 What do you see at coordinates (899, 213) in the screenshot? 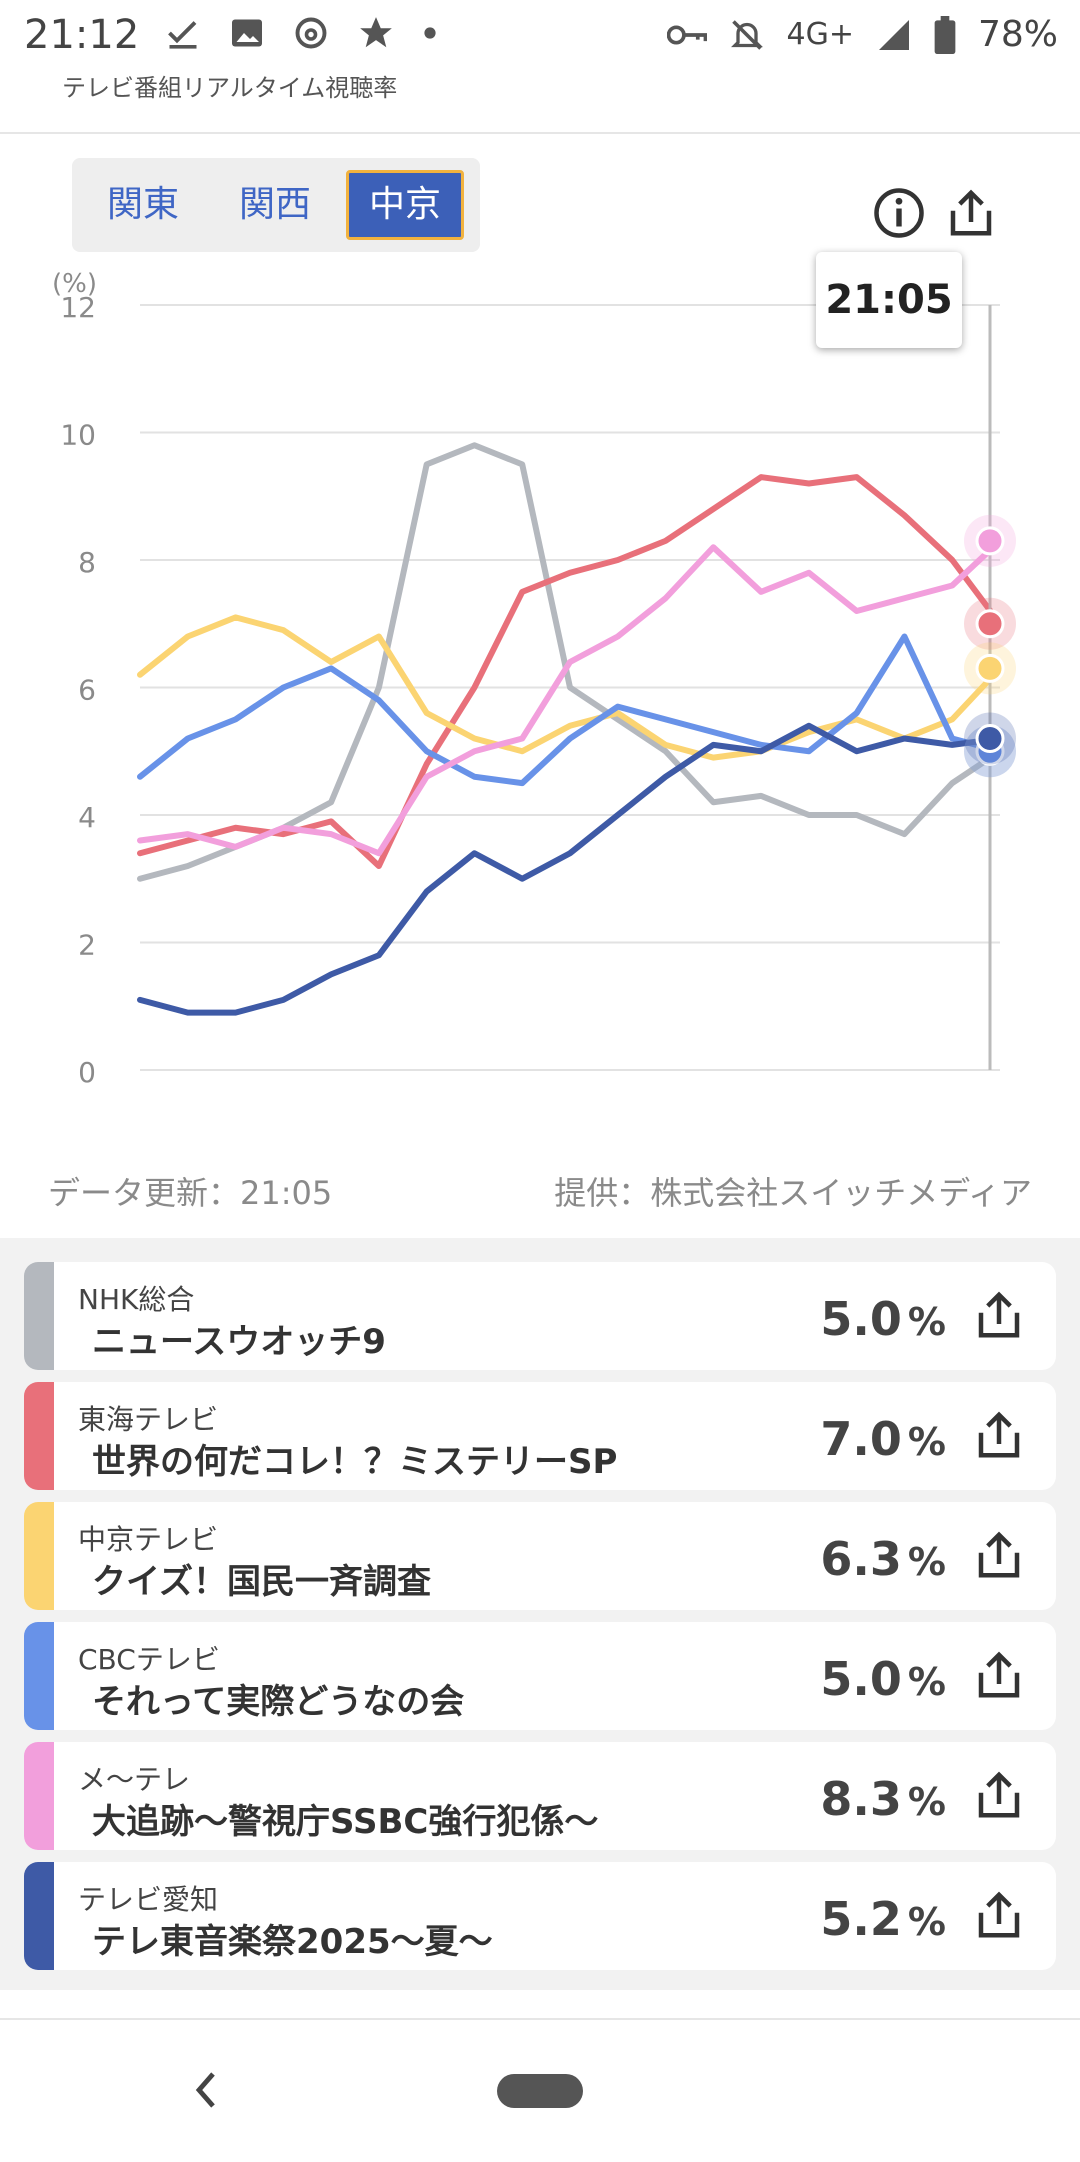
I see `info-icon` at bounding box center [899, 213].